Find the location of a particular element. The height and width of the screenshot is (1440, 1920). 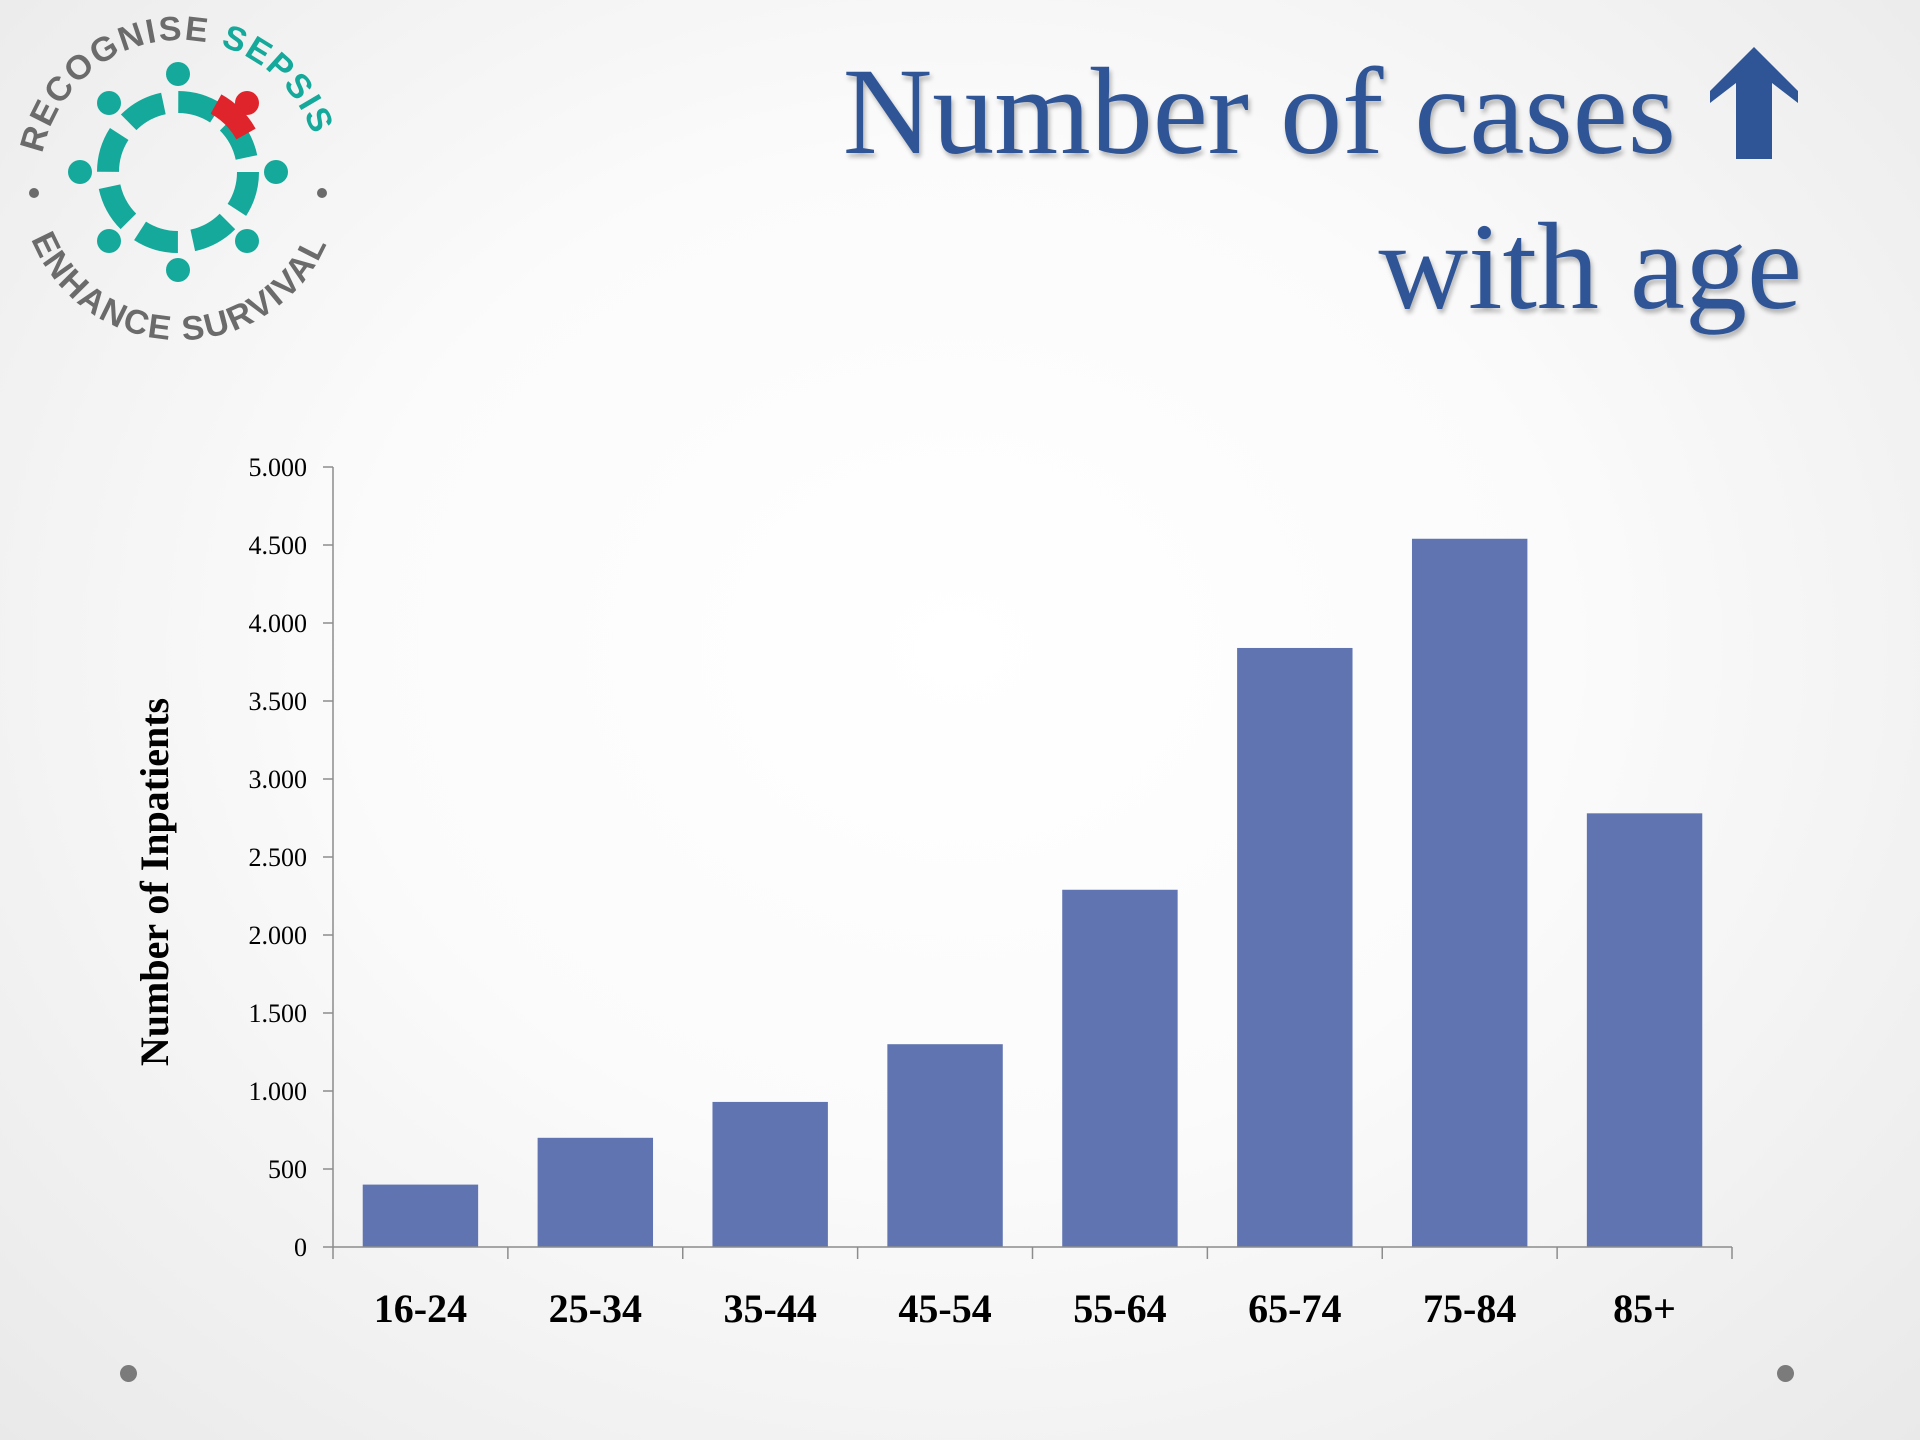

x-tick-label: 25-34 is located at coordinates (595, 1308).